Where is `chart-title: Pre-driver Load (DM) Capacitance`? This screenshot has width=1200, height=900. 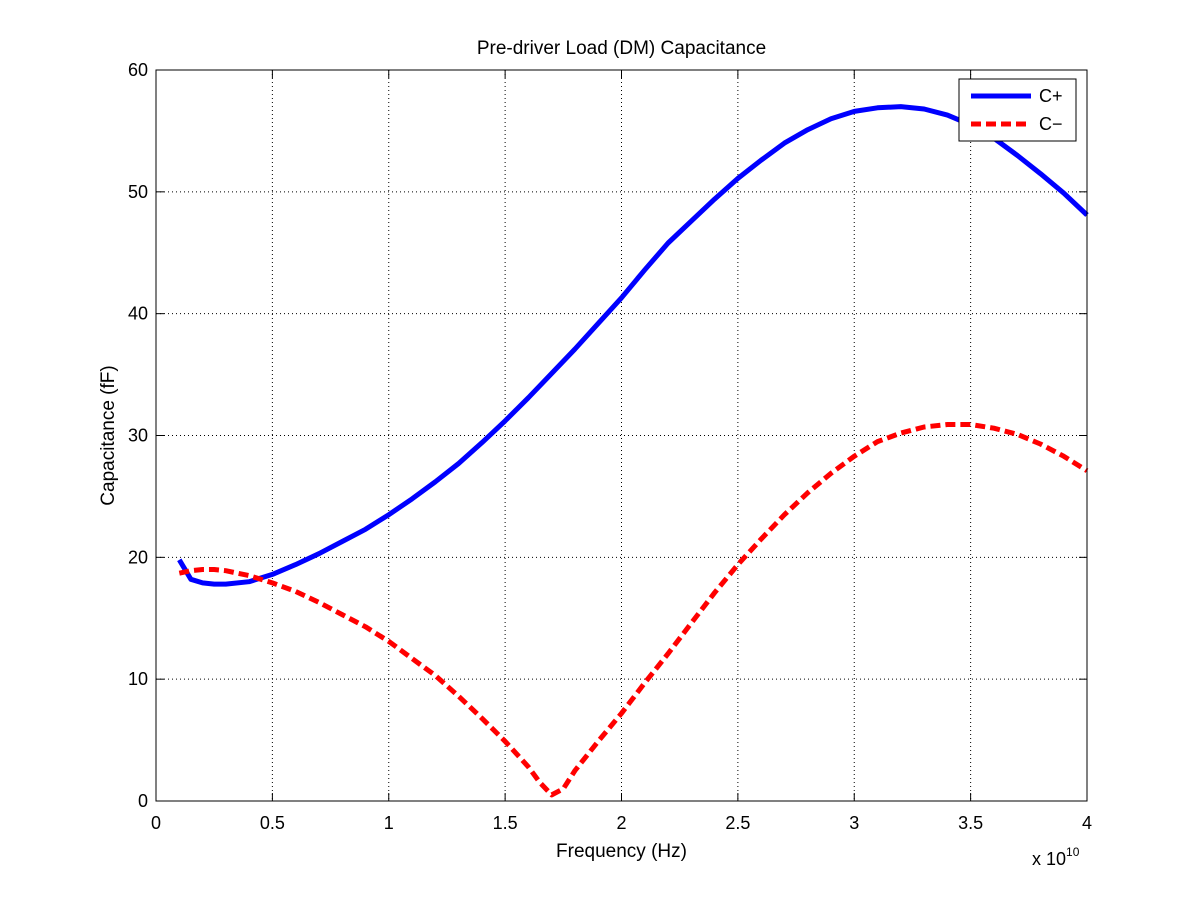 chart-title: Pre-driver Load (DM) Capacitance is located at coordinates (621, 48).